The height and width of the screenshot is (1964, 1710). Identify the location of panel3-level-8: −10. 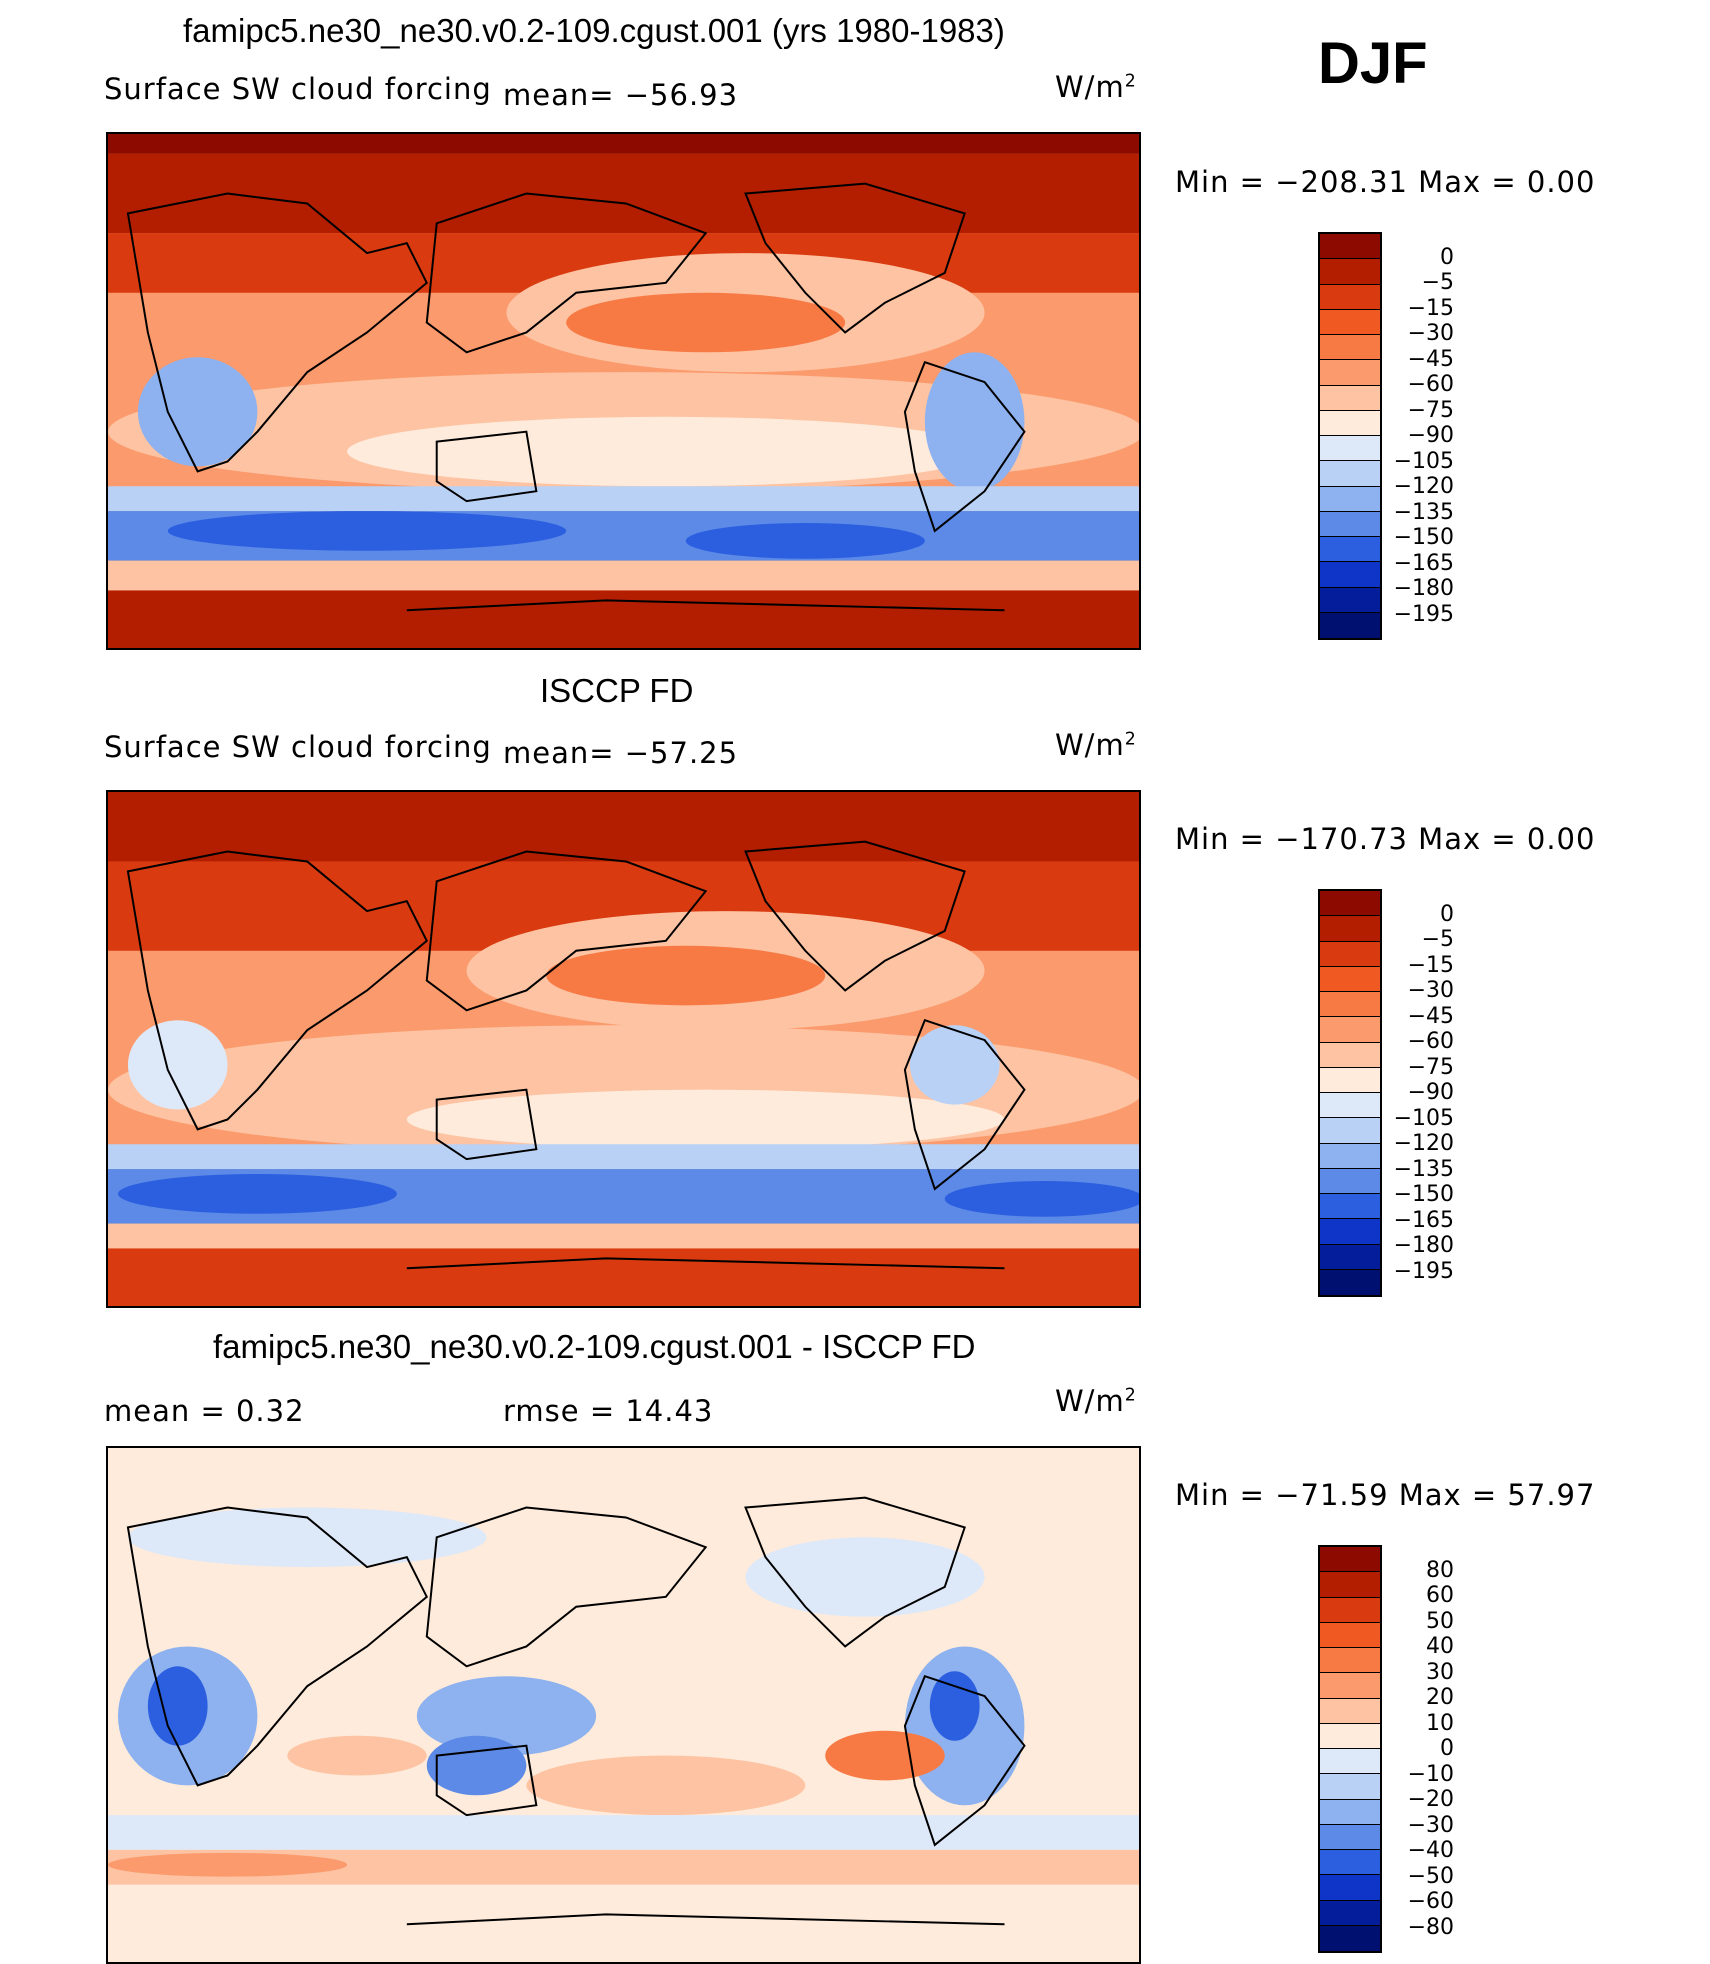
(1430, 1774).